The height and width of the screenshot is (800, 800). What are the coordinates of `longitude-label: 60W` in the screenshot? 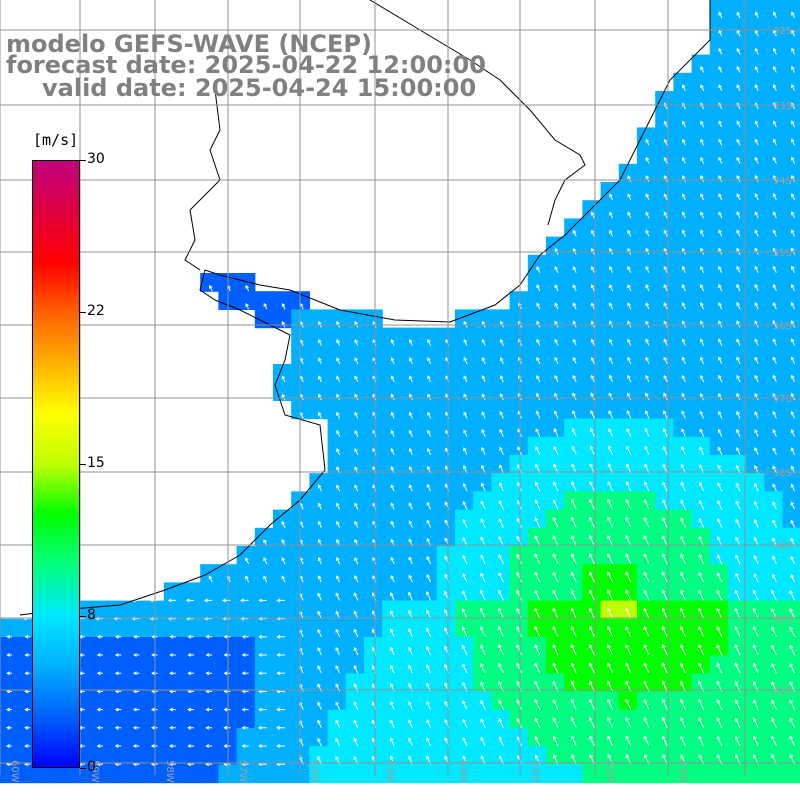 It's located at (14, 771).